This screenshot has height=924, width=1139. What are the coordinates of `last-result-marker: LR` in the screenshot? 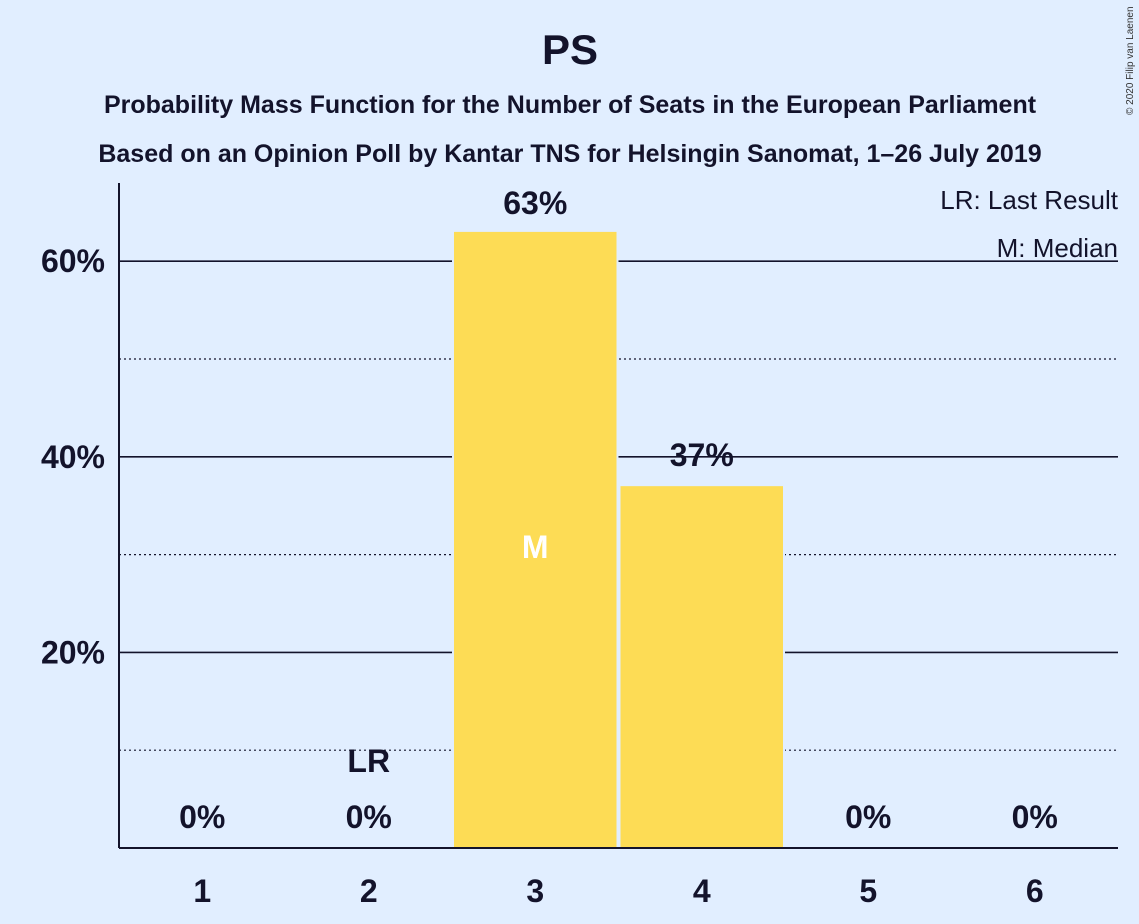 It's located at (368, 761).